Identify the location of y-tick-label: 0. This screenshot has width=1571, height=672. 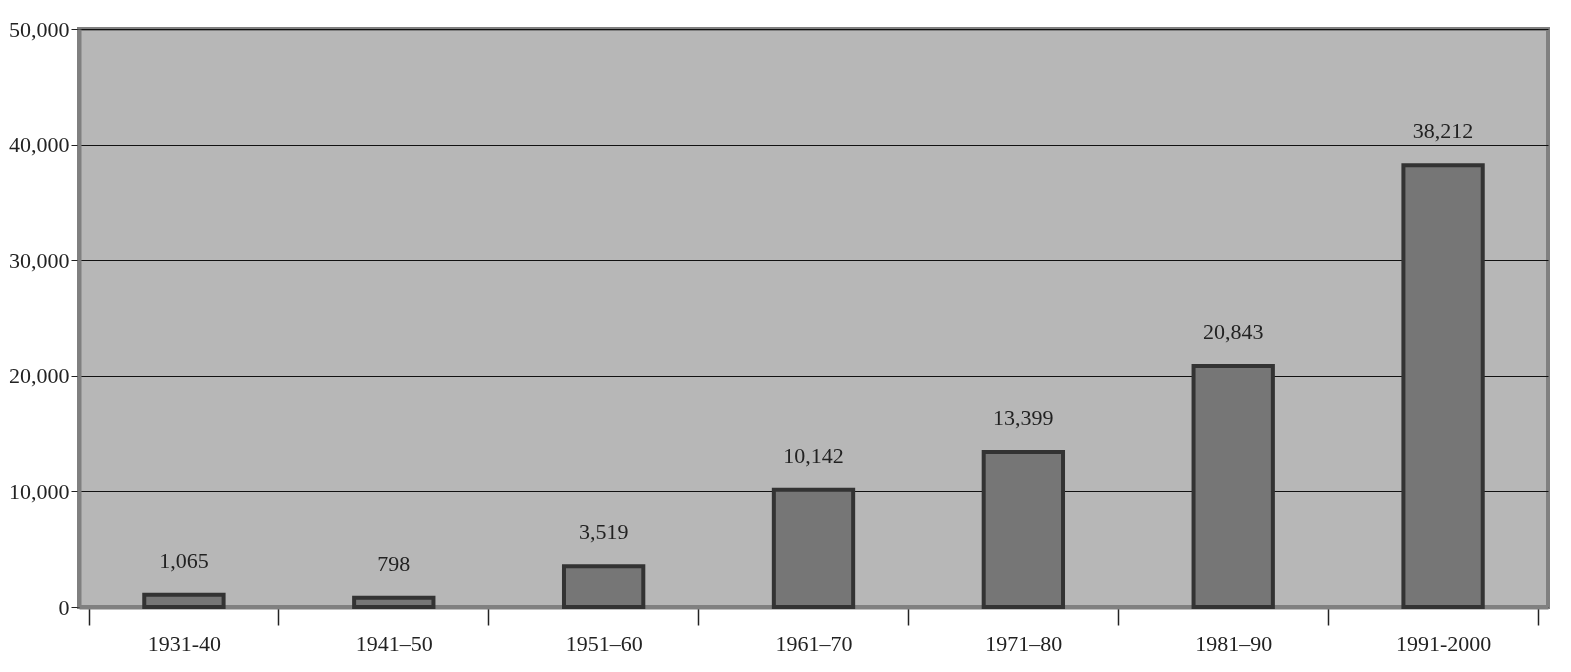
(64, 607).